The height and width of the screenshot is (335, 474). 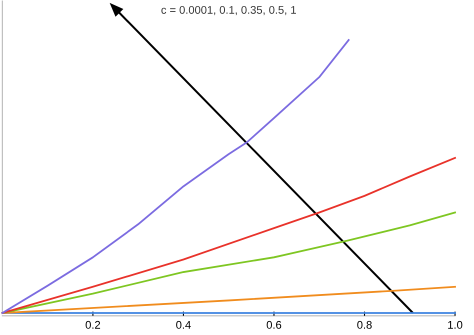 What do you see at coordinates (93, 324) in the screenshot?
I see `x-tick-label: 0.2` at bounding box center [93, 324].